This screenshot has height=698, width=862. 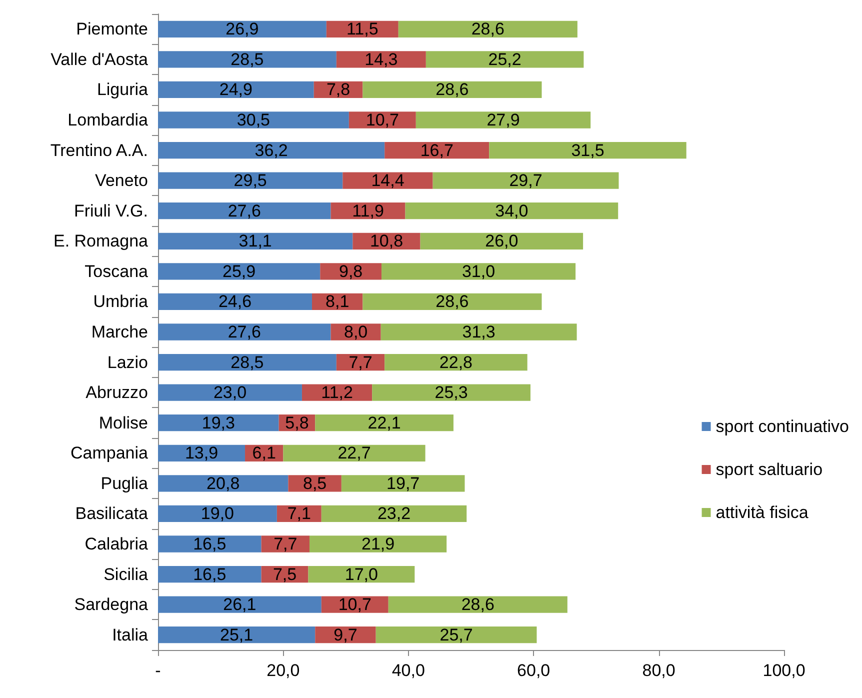 I want to click on y-tick-label: Molise, so click(x=123, y=422).